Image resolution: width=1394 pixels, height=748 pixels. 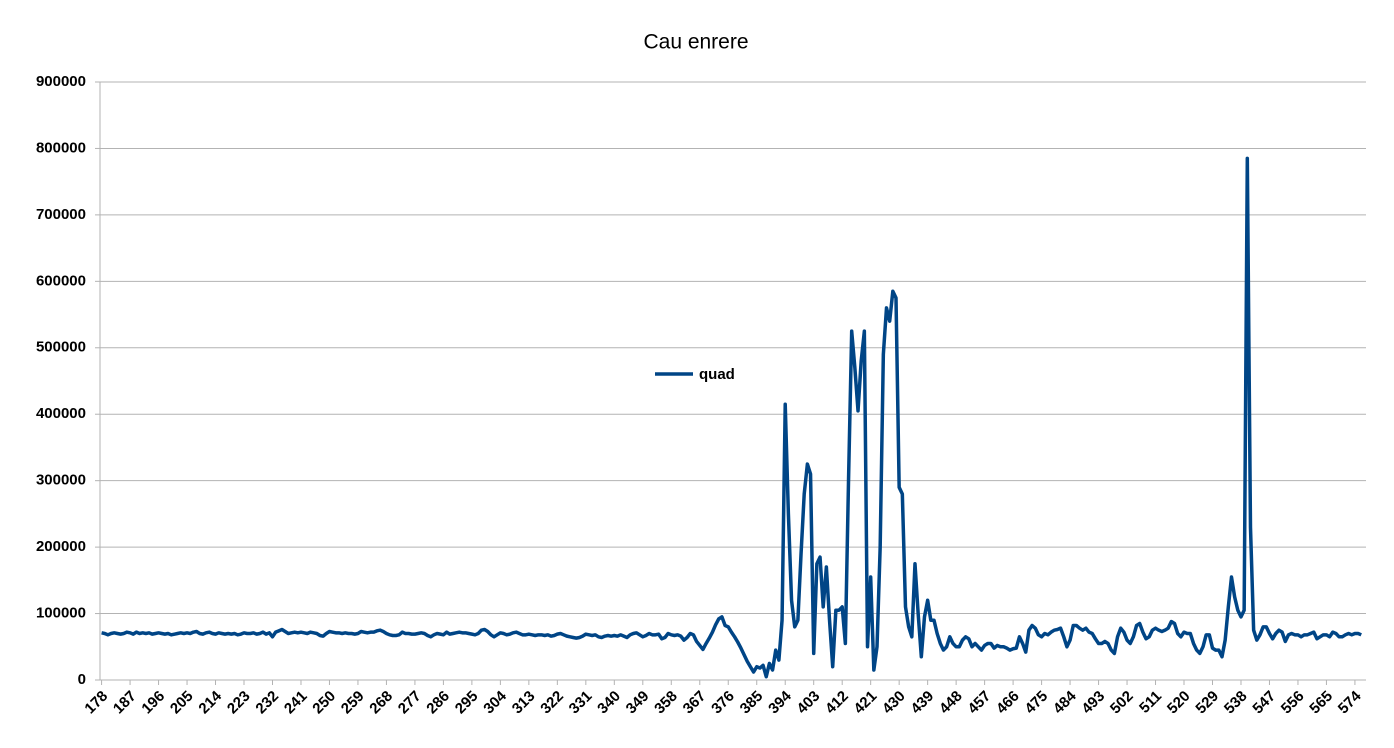 I want to click on y-tick-label: 700000, so click(x=61, y=214).